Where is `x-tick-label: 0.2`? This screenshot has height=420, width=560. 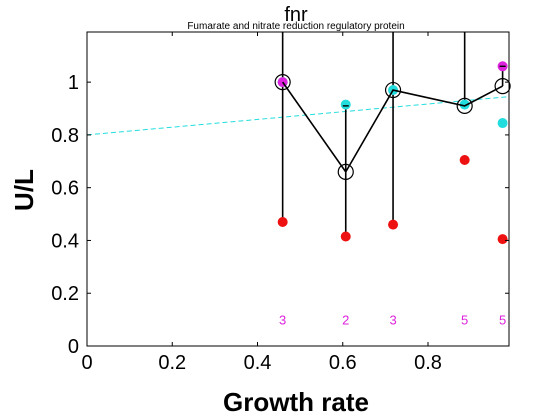
x-tick-label: 0.2 is located at coordinates (172, 363).